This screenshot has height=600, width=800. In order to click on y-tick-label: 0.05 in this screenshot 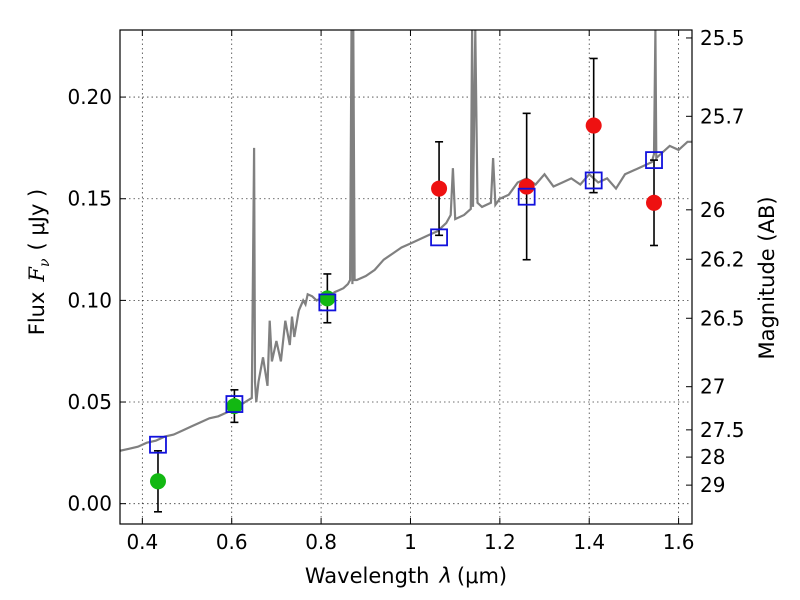, I will do `click(89, 402)`.